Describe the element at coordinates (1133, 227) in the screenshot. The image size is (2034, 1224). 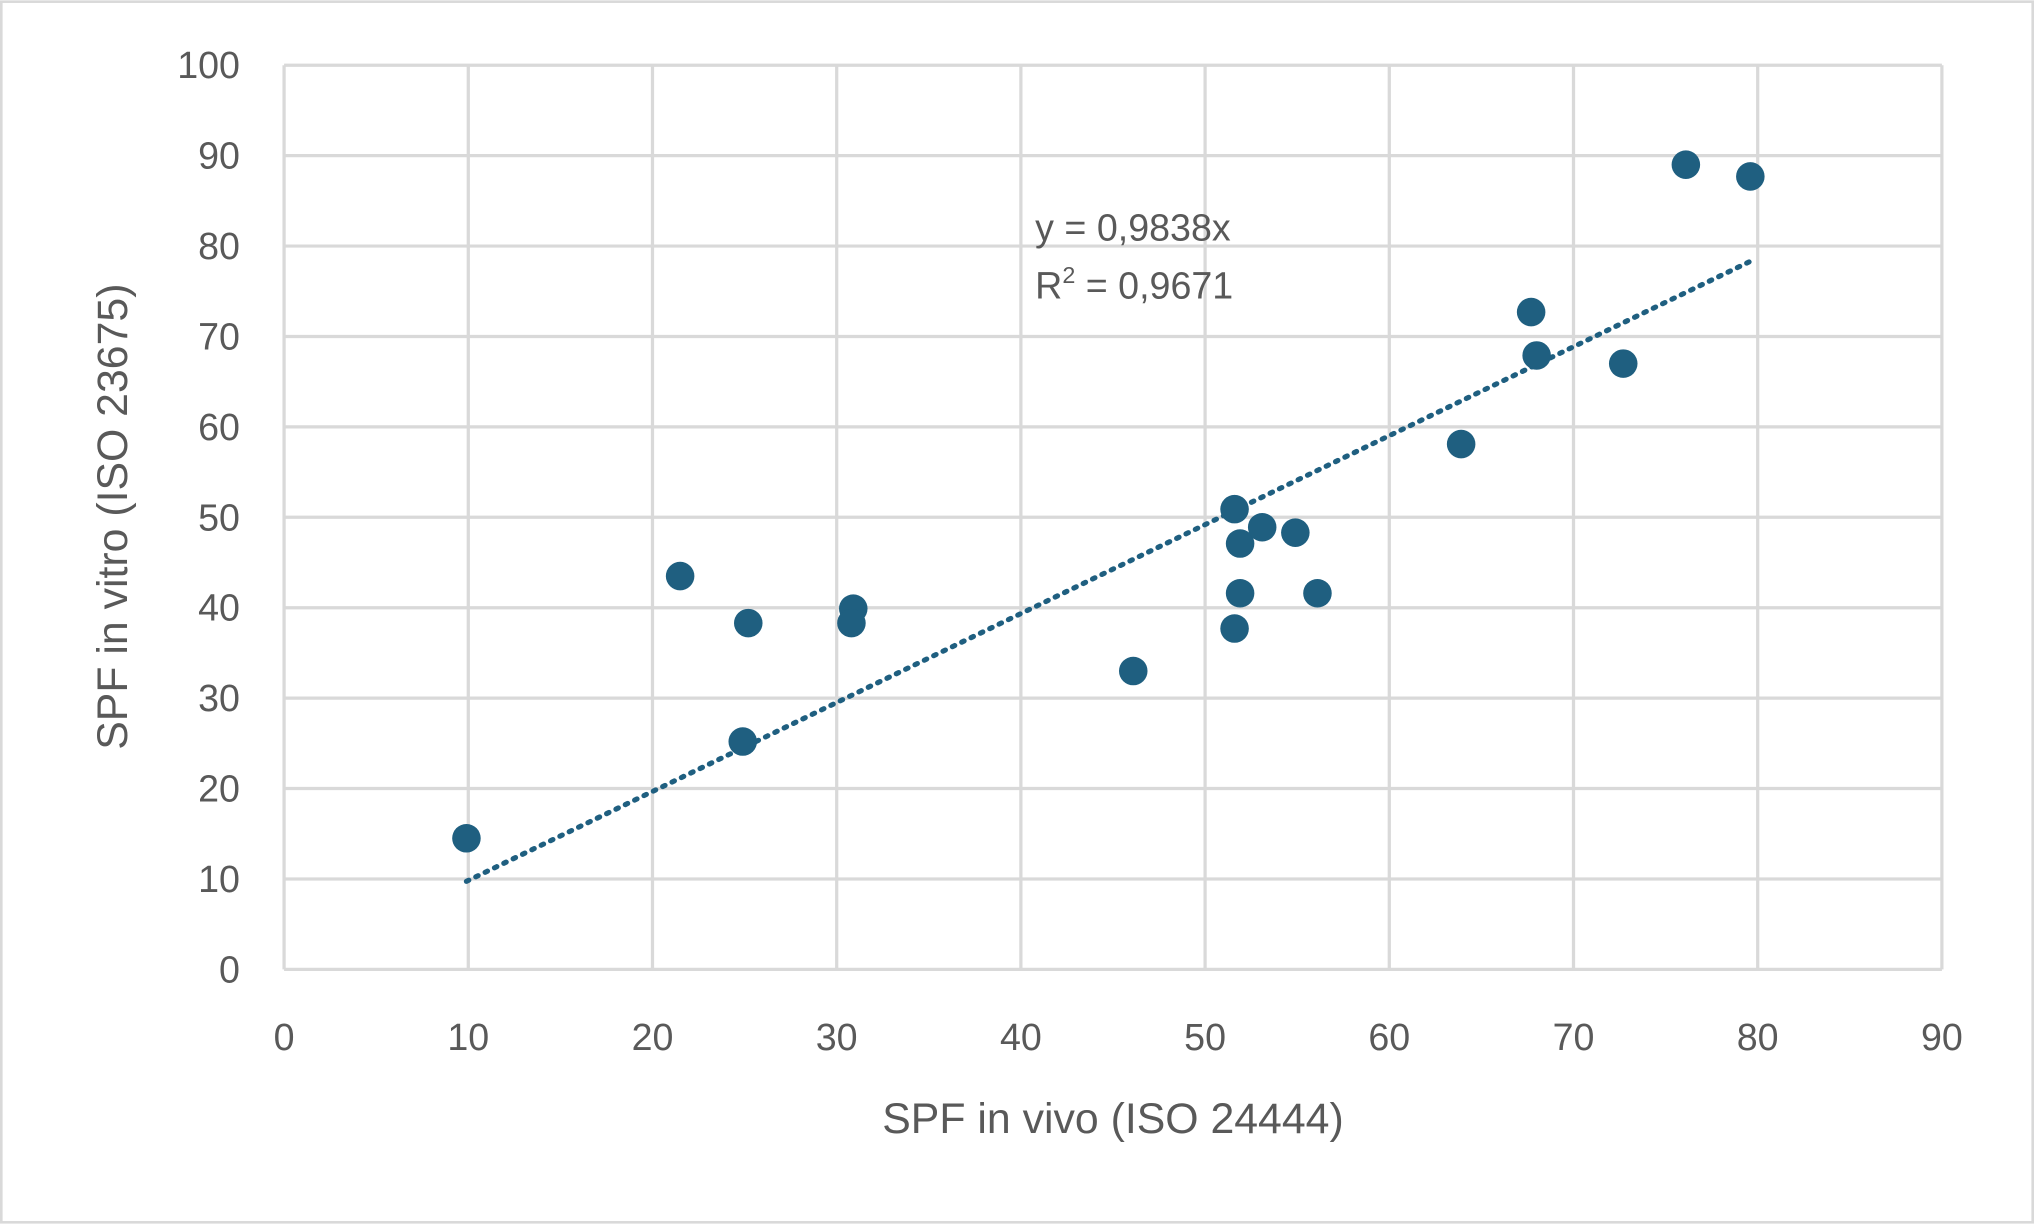
I see `trendline-equation: y = 0,9838x` at that location.